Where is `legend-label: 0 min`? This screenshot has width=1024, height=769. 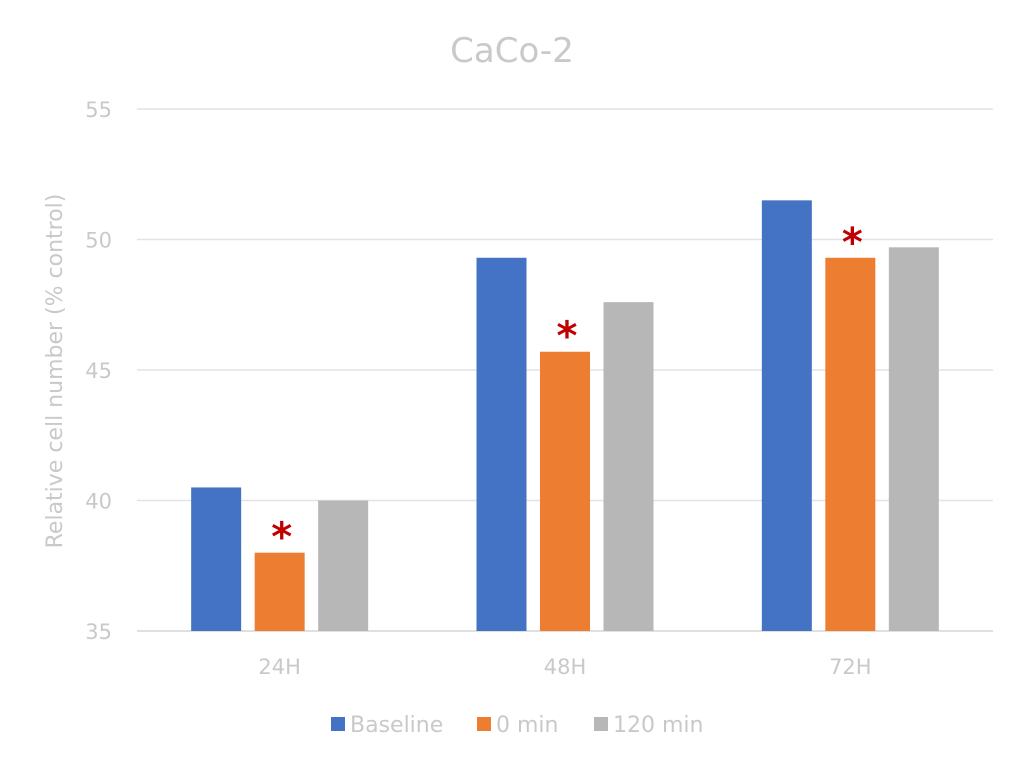
legend-label: 0 min is located at coordinates (527, 725).